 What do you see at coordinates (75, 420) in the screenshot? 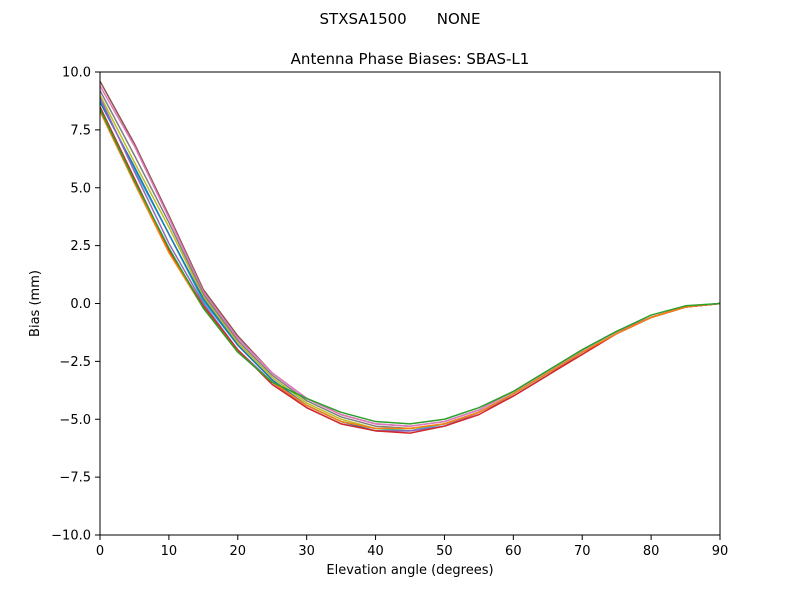
I see `y-tick-label: −5.0` at bounding box center [75, 420].